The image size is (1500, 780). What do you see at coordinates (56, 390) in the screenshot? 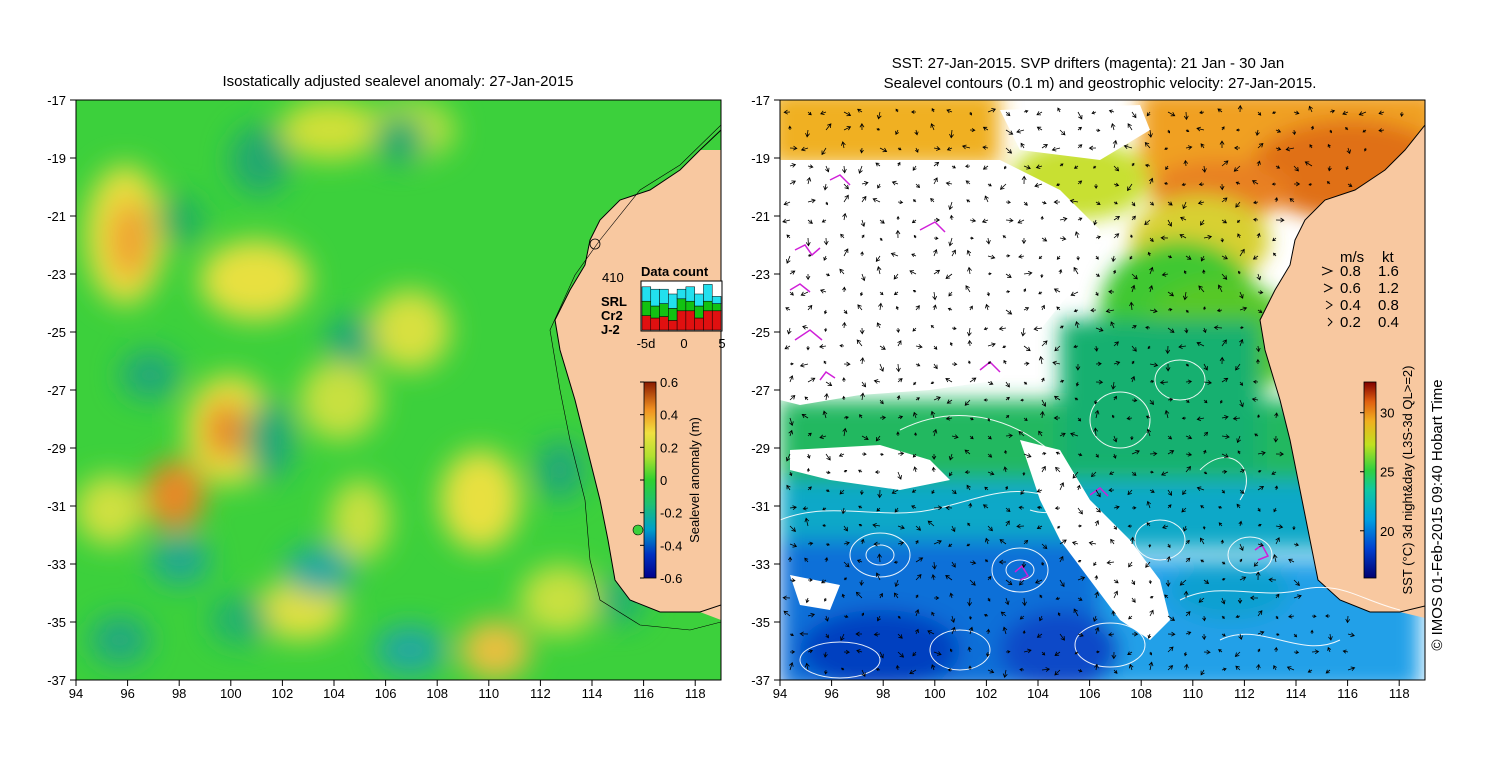
I see `left-y-tick-minus27: -27` at bounding box center [56, 390].